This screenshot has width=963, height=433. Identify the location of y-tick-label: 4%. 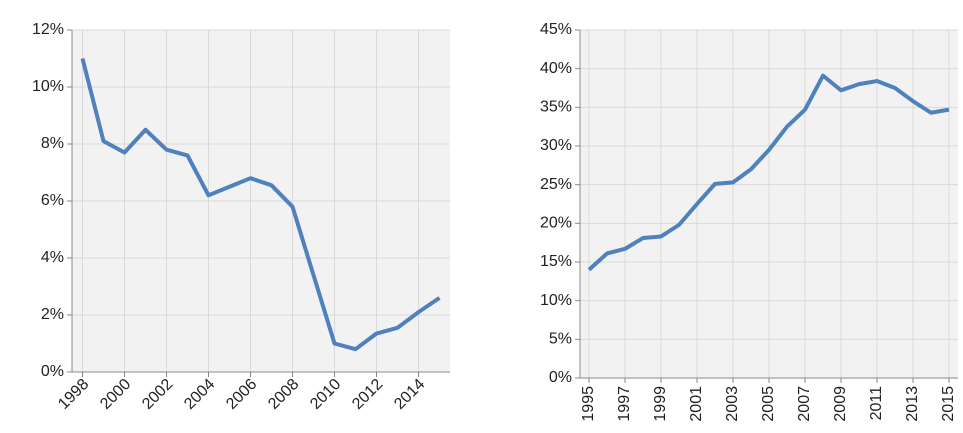
(52, 257).